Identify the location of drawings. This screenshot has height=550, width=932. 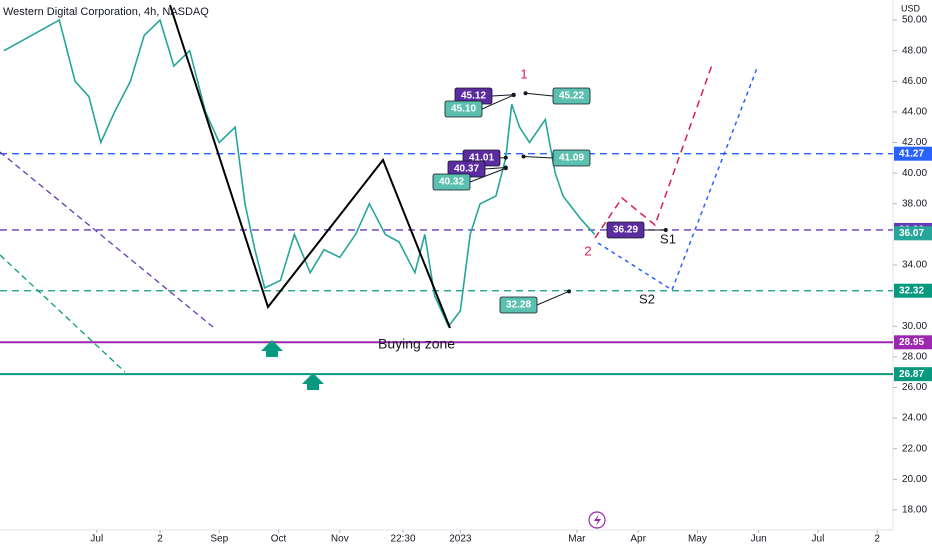
(107, 262).